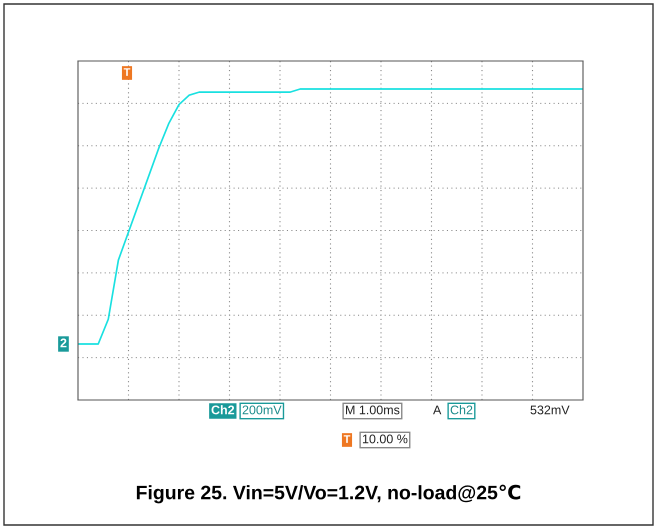 The height and width of the screenshot is (529, 657). What do you see at coordinates (262, 410) in the screenshot?
I see `text: 200mV` at bounding box center [262, 410].